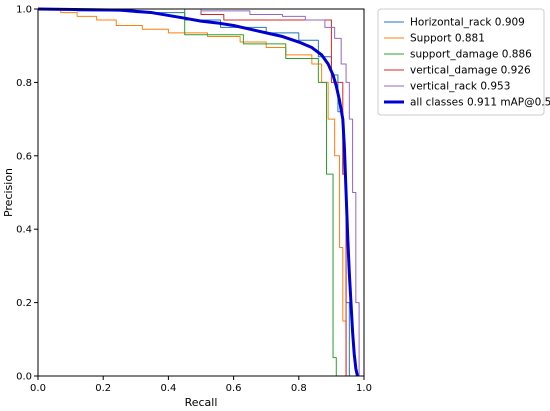 This screenshot has width=550, height=411. What do you see at coordinates (24, 303) in the screenshot?
I see `y-tick-label: 0.2` at bounding box center [24, 303].